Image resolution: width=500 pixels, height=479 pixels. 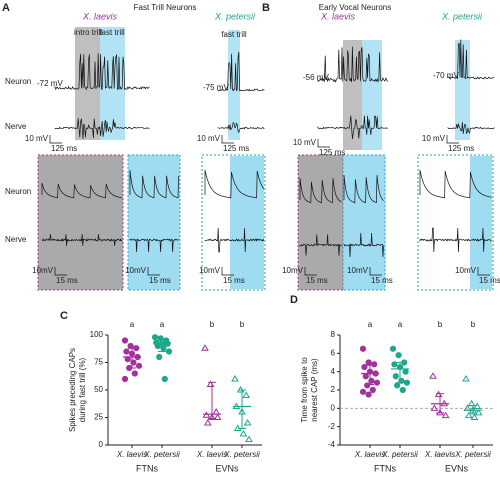 What do you see at coordinates (64, 316) in the screenshot?
I see `panel-label: C` at bounding box center [64, 316].